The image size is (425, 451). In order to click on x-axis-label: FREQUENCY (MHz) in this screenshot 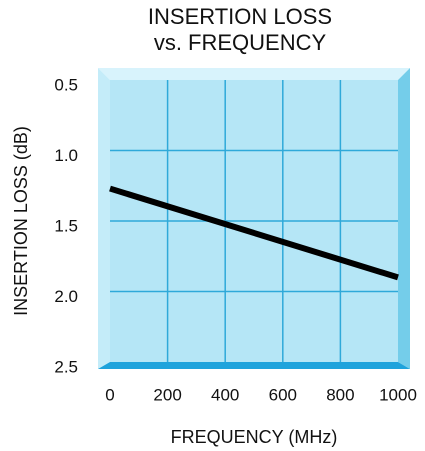, I will do `click(254, 437)`.